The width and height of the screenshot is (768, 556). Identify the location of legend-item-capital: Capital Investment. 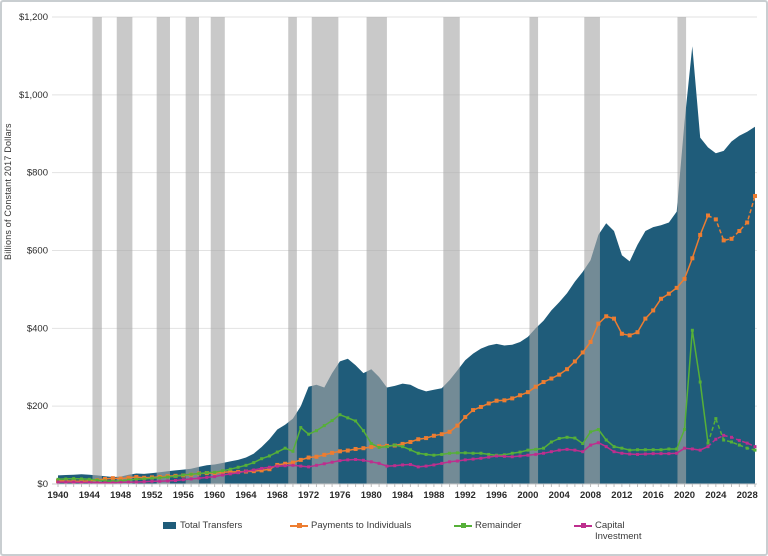
(607, 531).